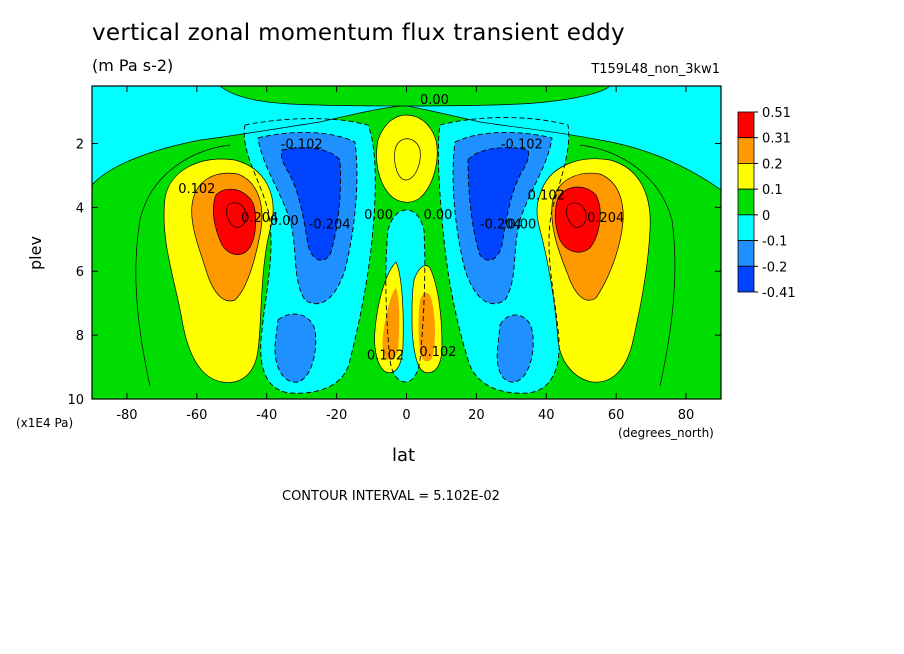 The image size is (904, 654). Describe the element at coordinates (772, 164) in the screenshot. I see `colorbar-label: 0.2` at that location.